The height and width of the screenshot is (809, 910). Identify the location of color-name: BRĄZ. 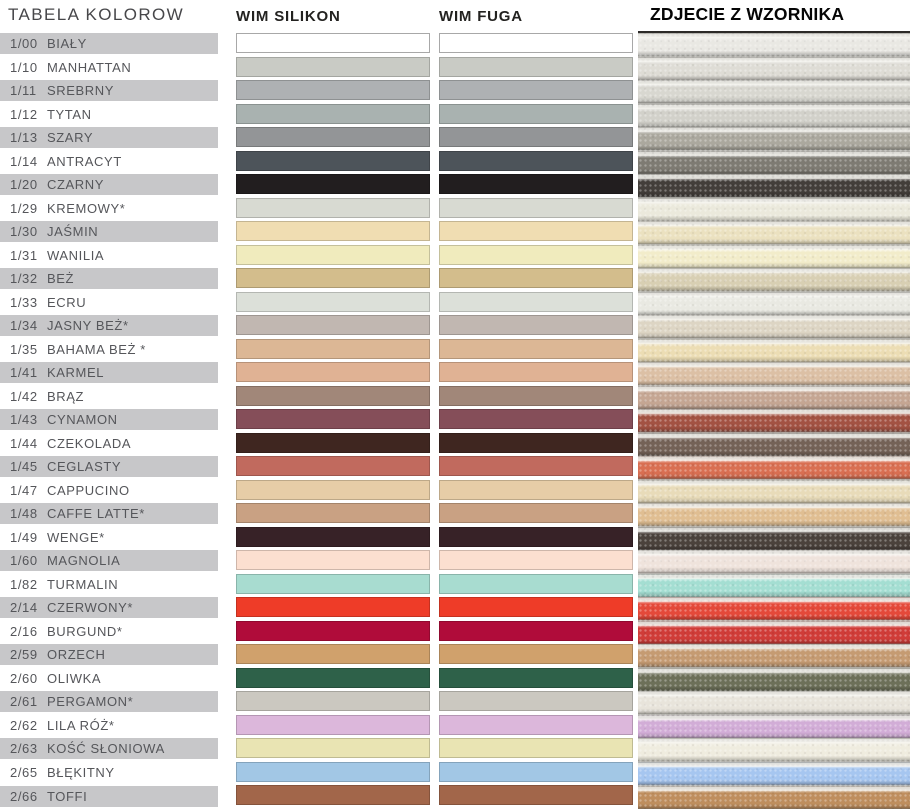
(66, 396).